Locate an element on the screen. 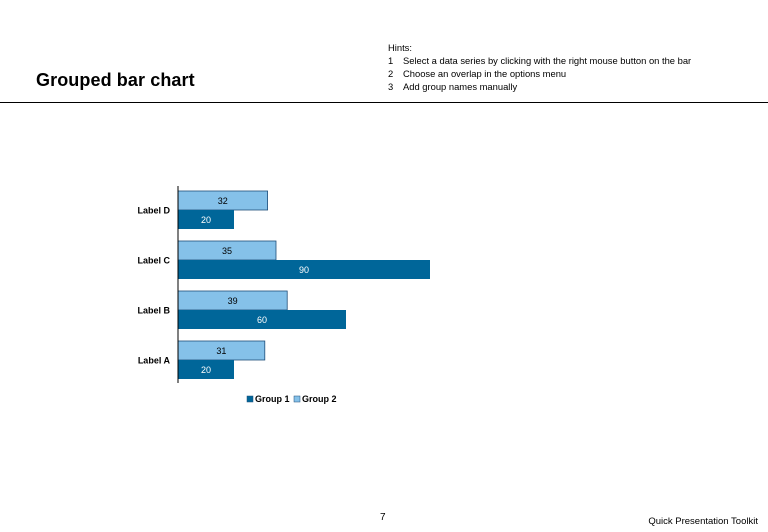  bar-group-1-label-c is located at coordinates (304, 269).